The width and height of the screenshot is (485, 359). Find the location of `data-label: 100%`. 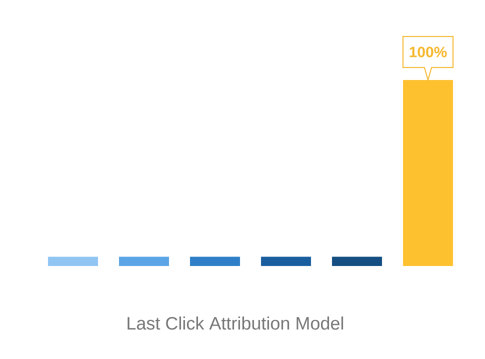

data-label: 100% is located at coordinates (428, 52).